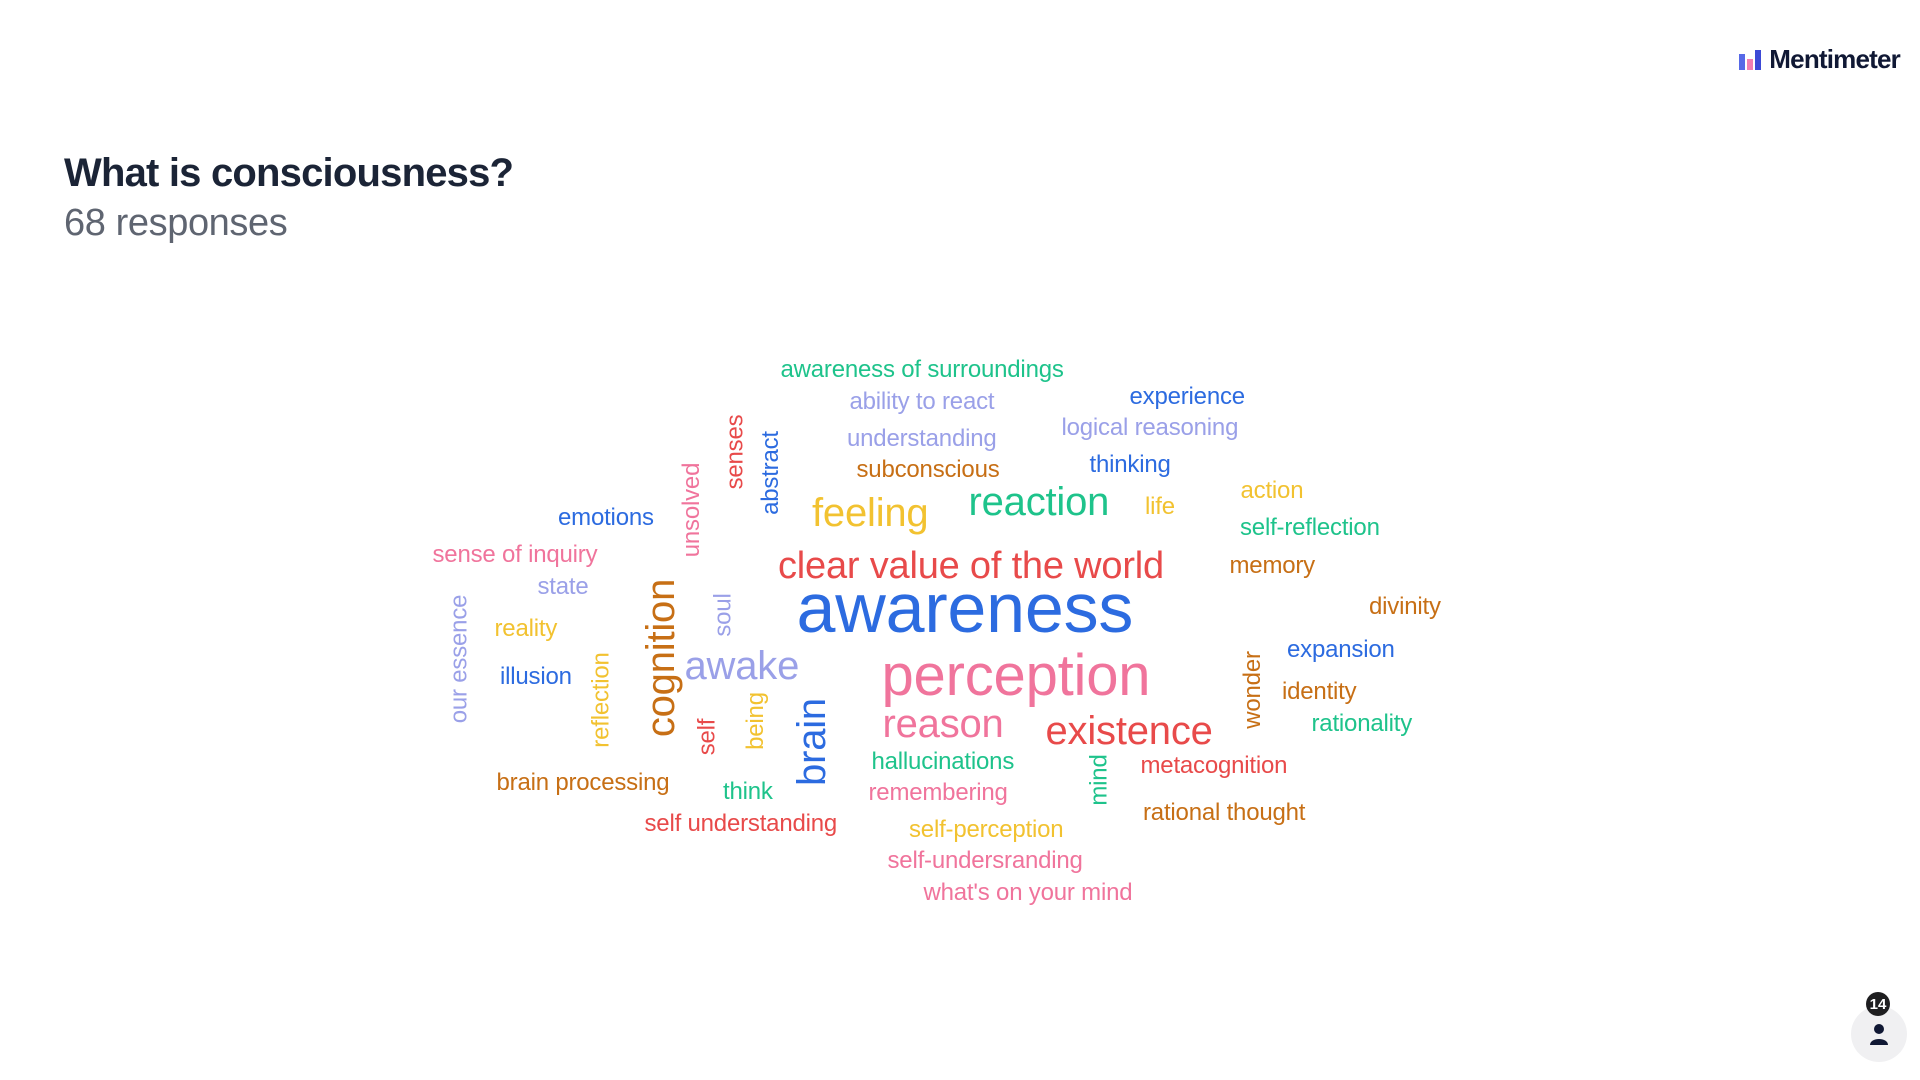 Image resolution: width=1920 pixels, height=1080 pixels. Describe the element at coordinates (601, 700) in the screenshot. I see `cloud-word: reflection` at that location.